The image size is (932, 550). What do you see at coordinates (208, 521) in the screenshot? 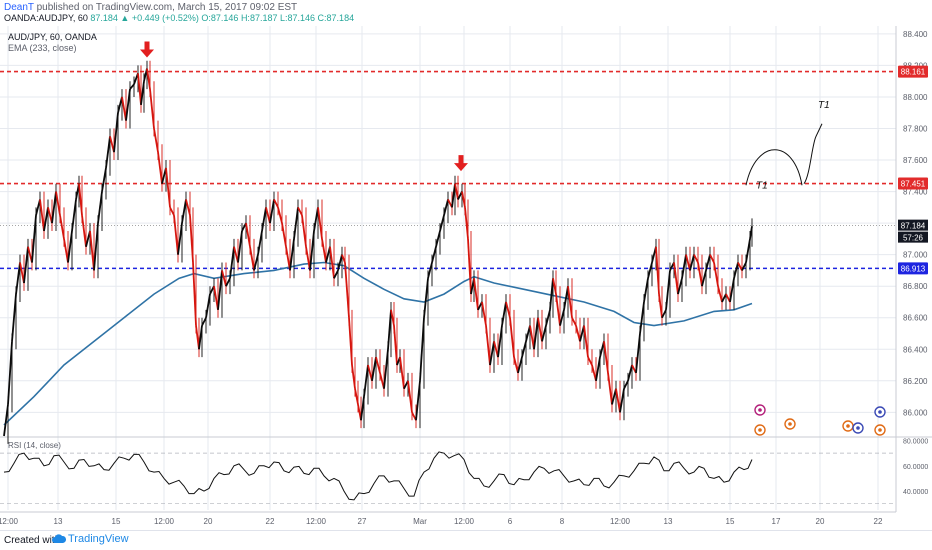
I see `x-tick-label: 20` at bounding box center [208, 521].